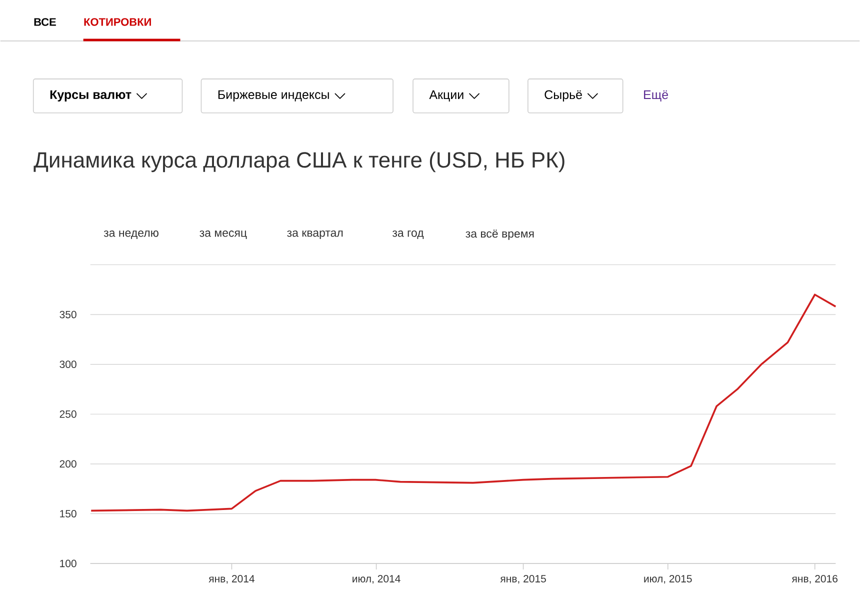 The height and width of the screenshot is (606, 860). I want to click on text: Сырьё, so click(563, 96).